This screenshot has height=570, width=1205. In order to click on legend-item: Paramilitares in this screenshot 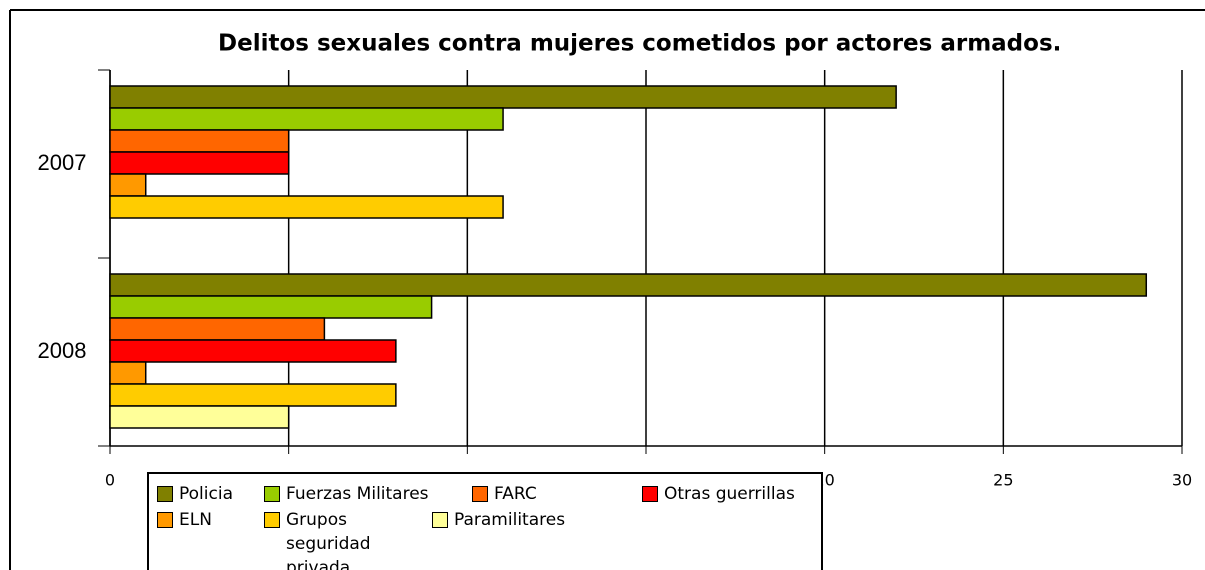, I will do `click(532, 520)`.